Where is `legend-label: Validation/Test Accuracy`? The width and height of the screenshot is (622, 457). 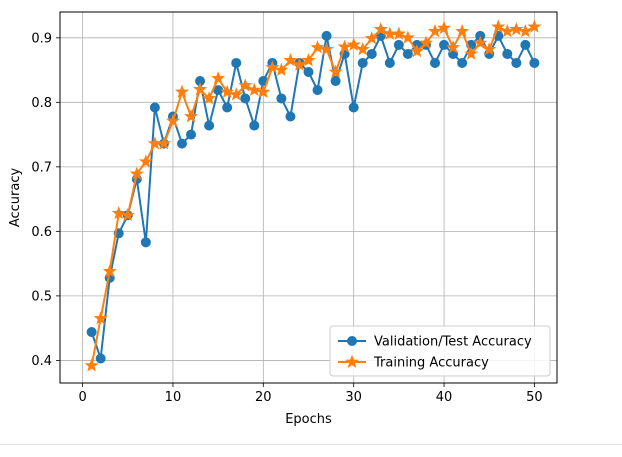
legend-label: Validation/Test Accuracy is located at coordinates (453, 342).